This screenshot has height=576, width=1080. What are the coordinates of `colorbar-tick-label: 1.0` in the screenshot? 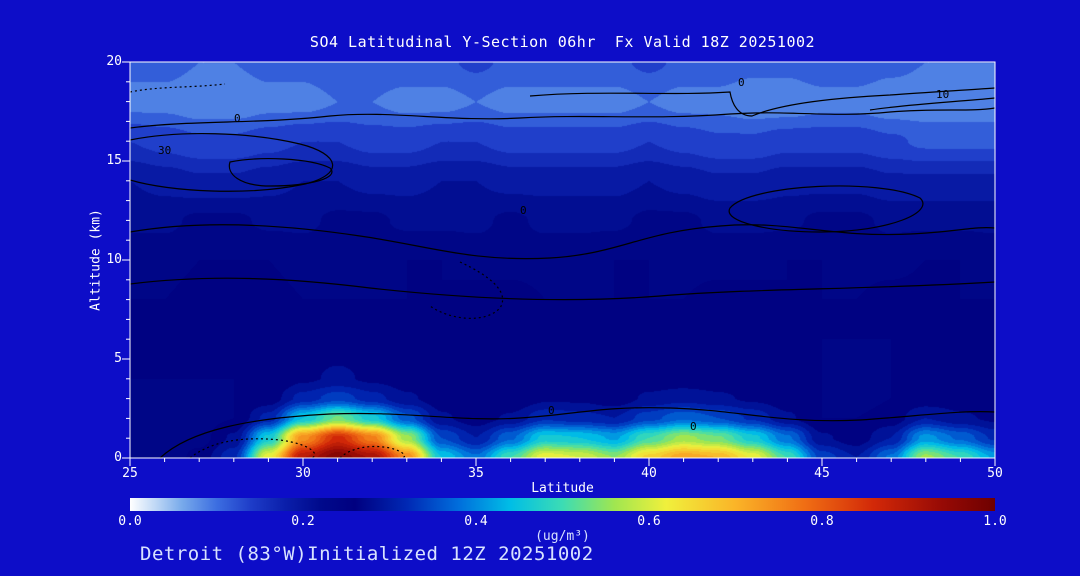 It's located at (995, 521).